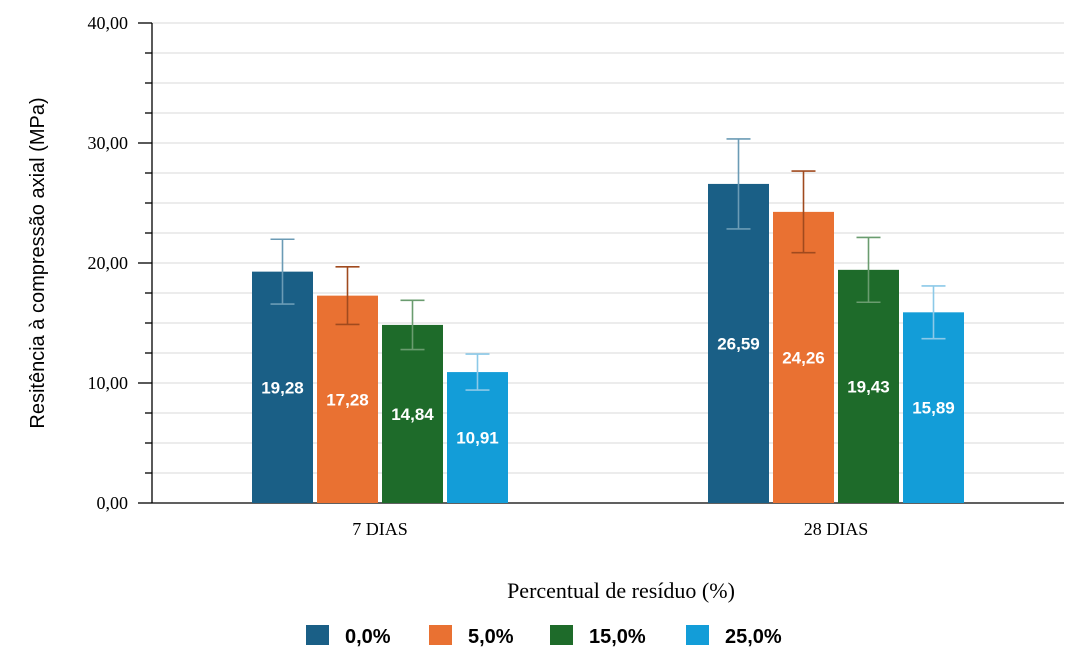  Describe the element at coordinates (108, 383) in the screenshot. I see `y-tick-label: 10,00` at that location.